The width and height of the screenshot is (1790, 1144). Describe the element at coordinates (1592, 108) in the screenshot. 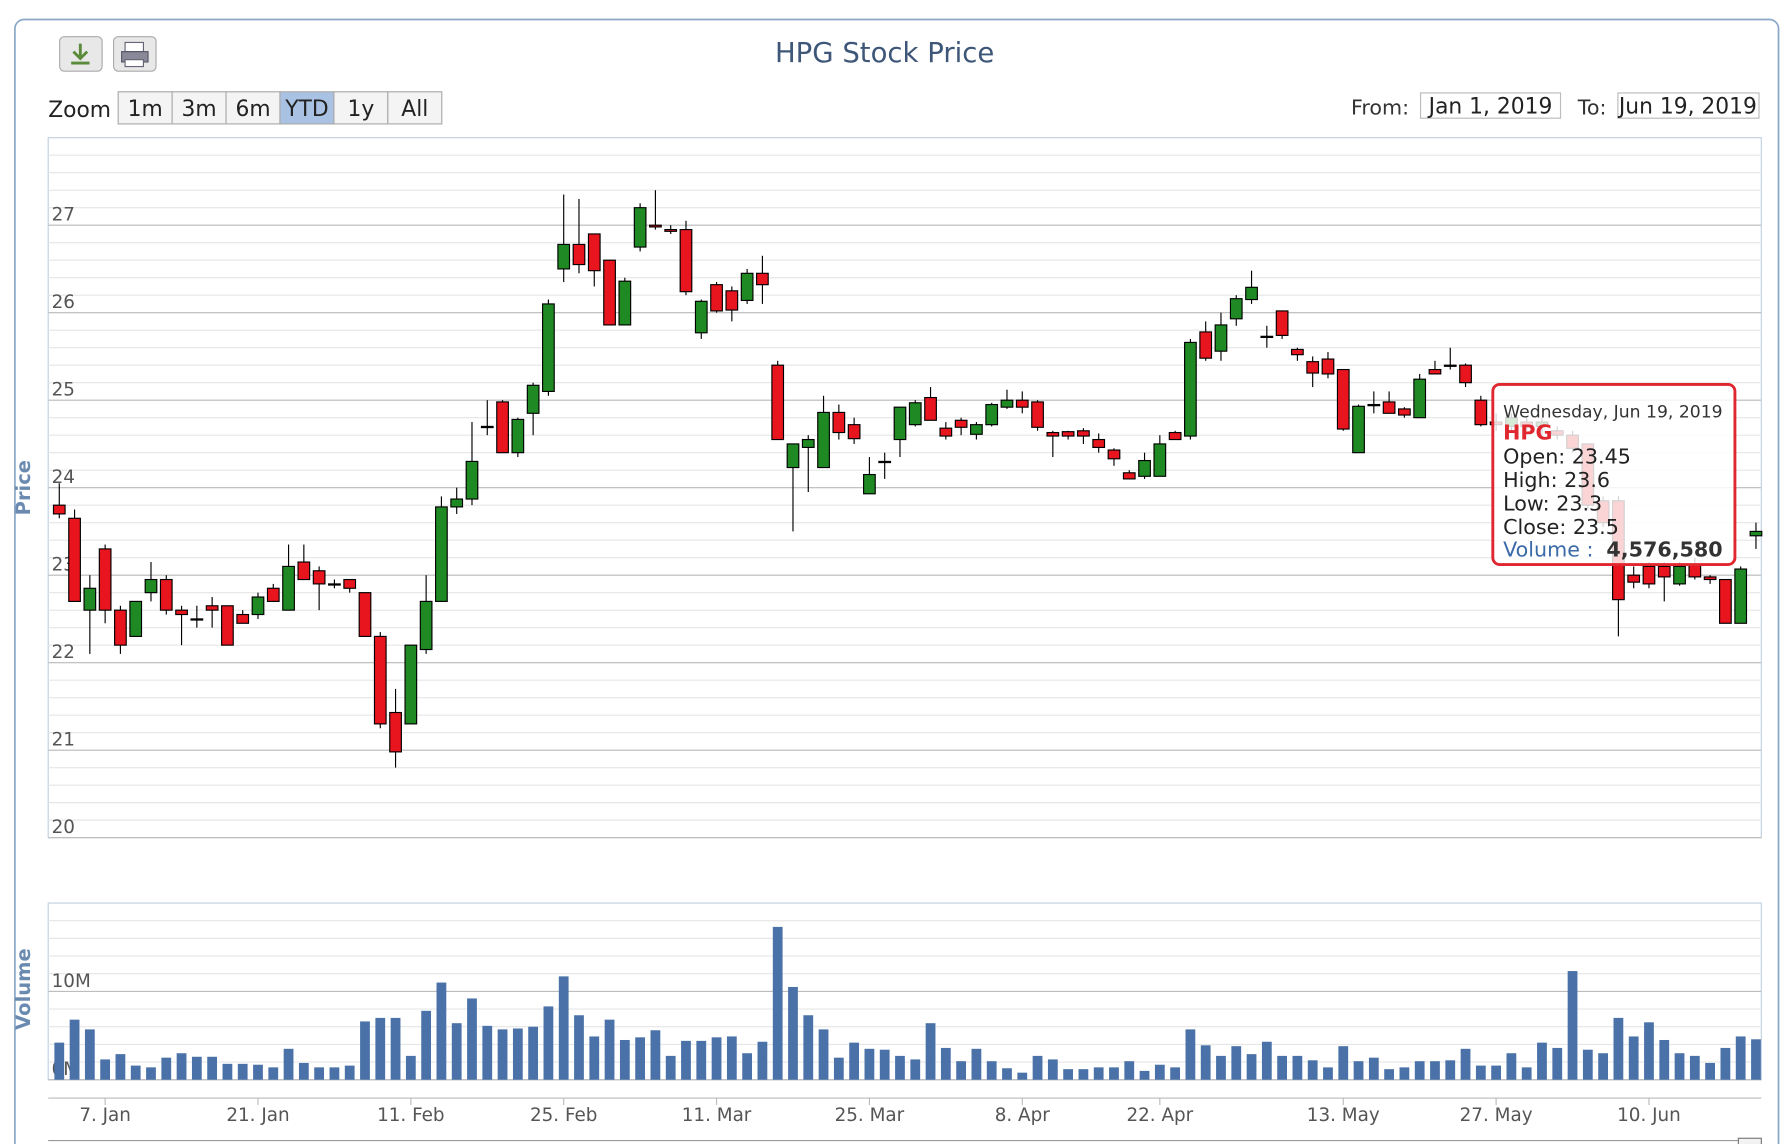

I see `to-label: To:` at that location.